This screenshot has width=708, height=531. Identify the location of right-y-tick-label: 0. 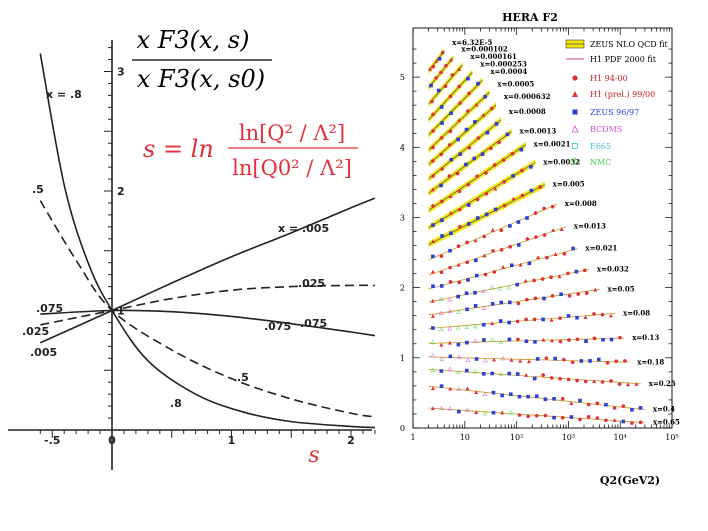
(402, 428).